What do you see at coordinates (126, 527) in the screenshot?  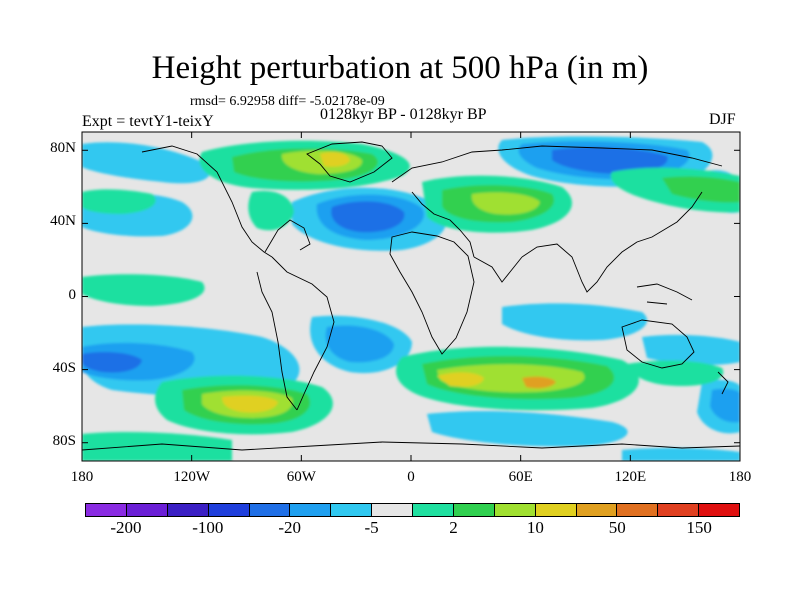 I see `colorbar-label: -200` at bounding box center [126, 527].